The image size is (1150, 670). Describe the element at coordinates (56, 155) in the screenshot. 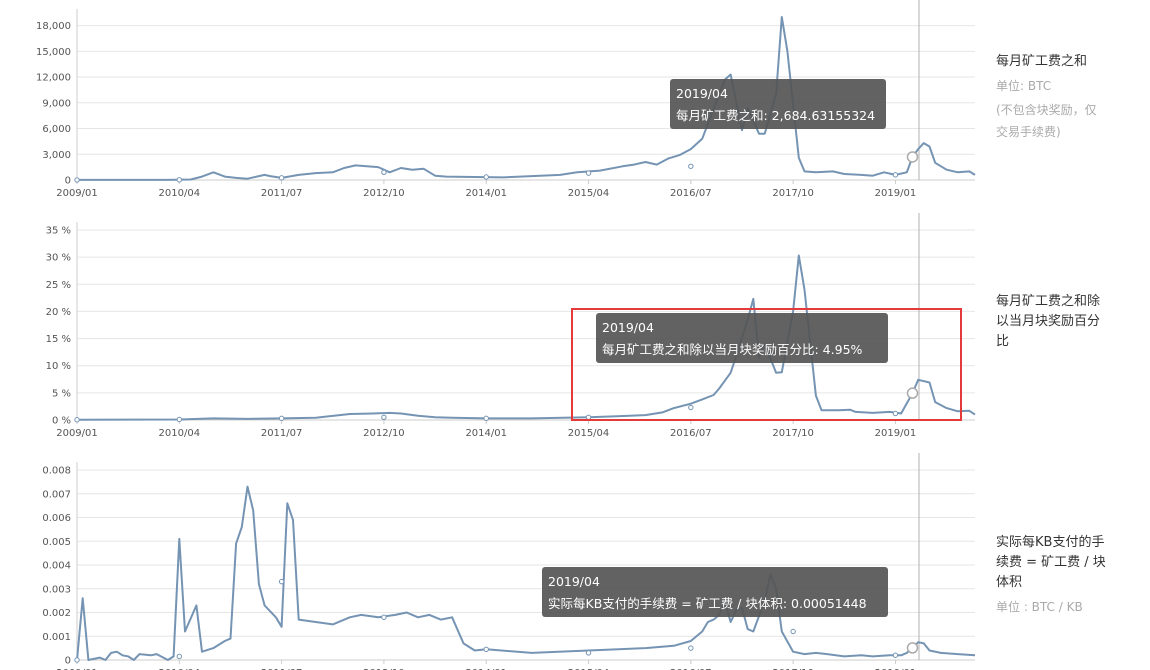

I see `y-tick-label-0-1: 3,000` at that location.